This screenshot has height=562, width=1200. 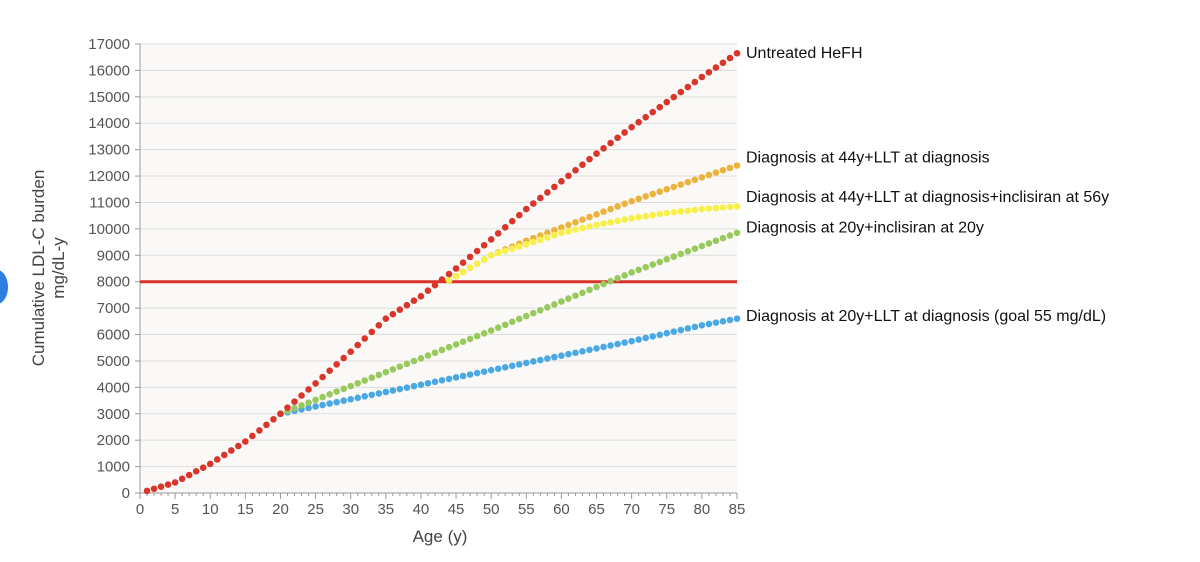 I want to click on y-tick-label: 2000, so click(x=113, y=440).